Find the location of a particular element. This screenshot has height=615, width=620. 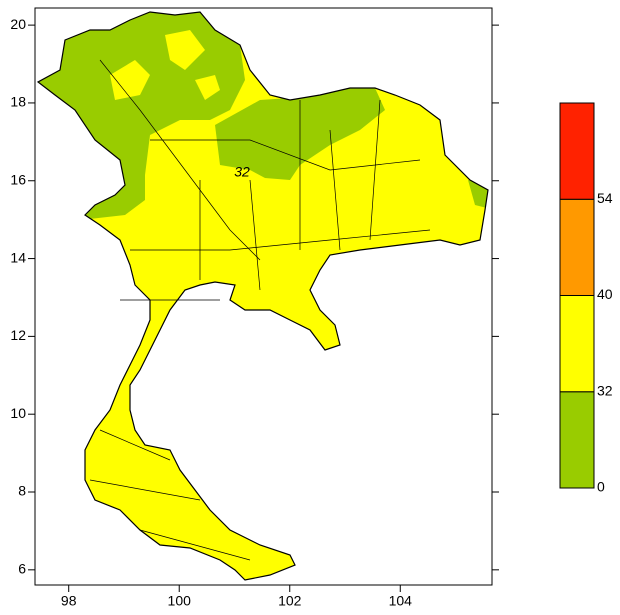

y-tick-label: 16 is located at coordinates (18, 179).